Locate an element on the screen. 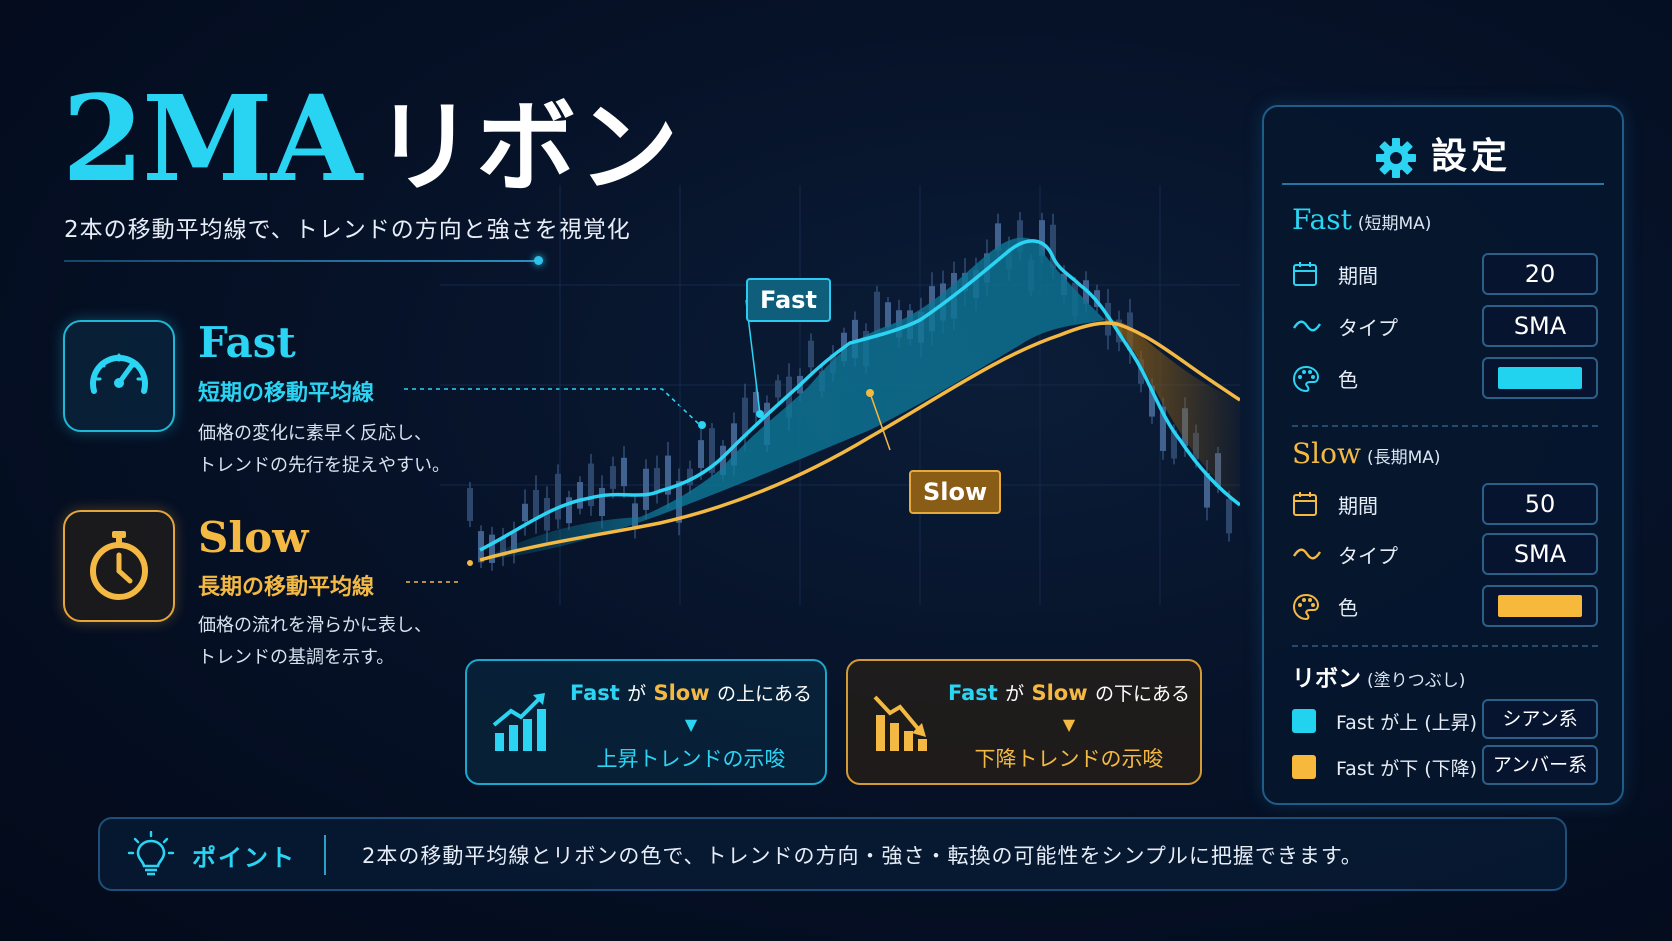 The height and width of the screenshot is (941, 1672). signal-up-fast: Fast is located at coordinates (595, 693).